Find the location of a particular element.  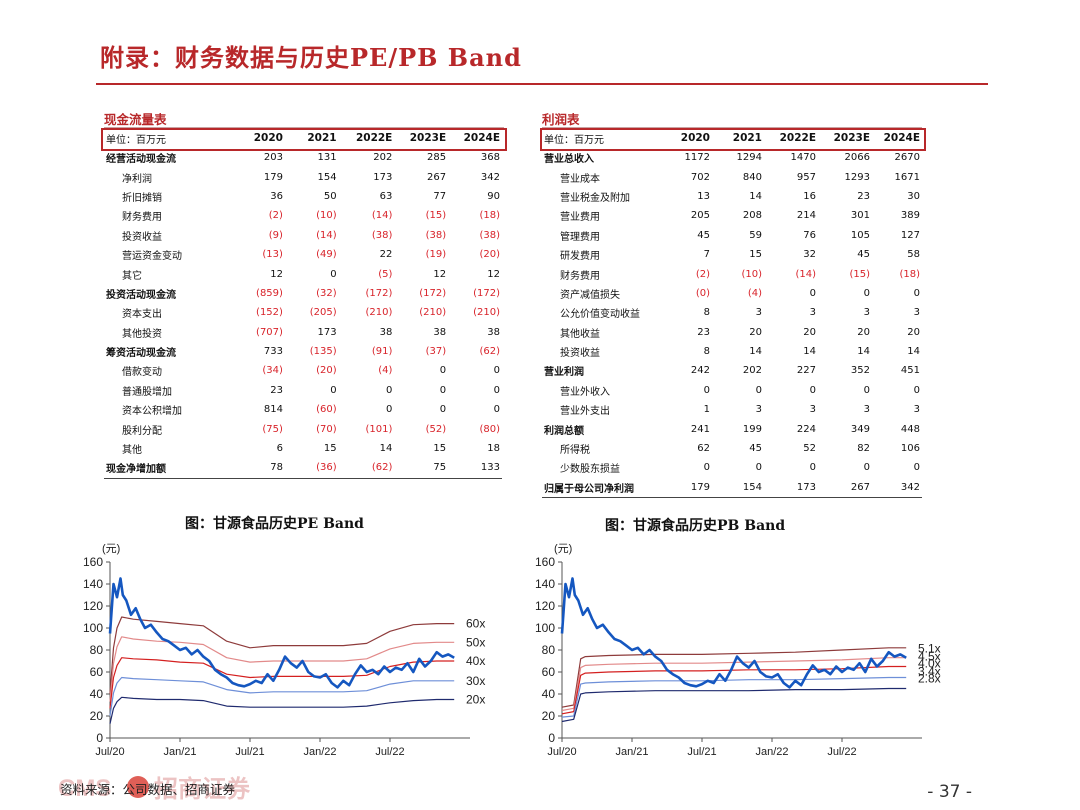

pb-y-tick-label: 120 is located at coordinates (545, 606).